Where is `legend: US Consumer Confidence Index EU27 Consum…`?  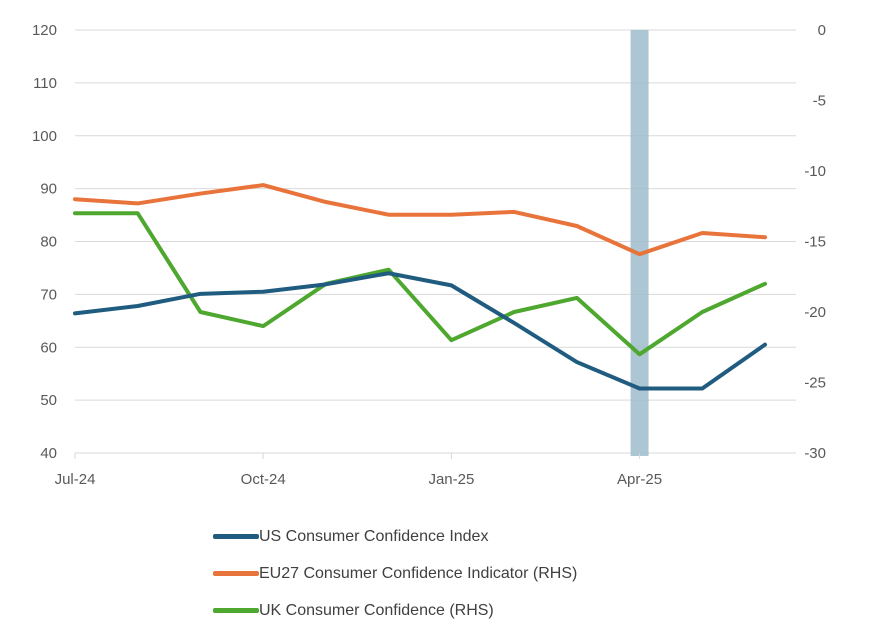
legend: US Consumer Confidence Index EU27 Consum… is located at coordinates (395, 573).